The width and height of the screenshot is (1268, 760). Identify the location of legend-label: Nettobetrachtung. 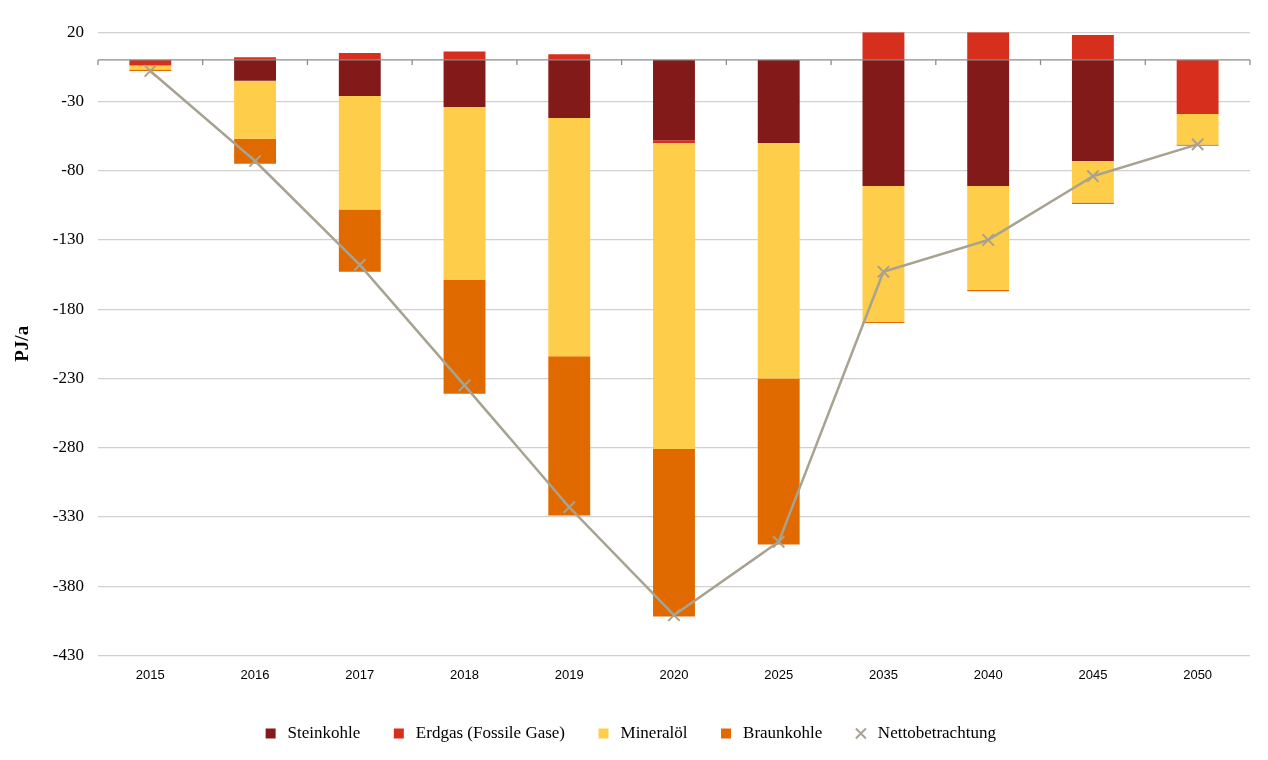
(937, 732).